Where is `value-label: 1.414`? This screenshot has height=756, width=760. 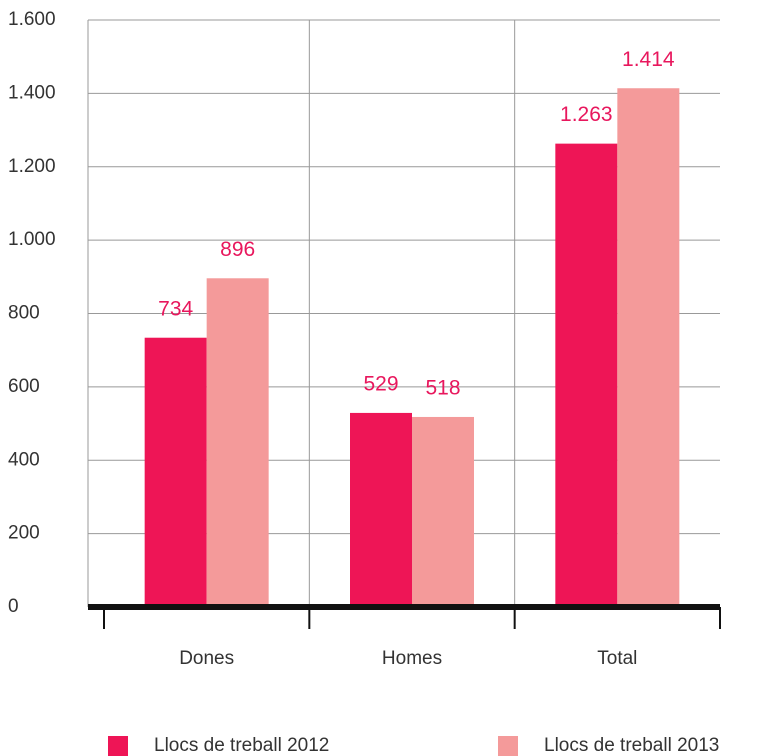 value-label: 1.414 is located at coordinates (648, 59).